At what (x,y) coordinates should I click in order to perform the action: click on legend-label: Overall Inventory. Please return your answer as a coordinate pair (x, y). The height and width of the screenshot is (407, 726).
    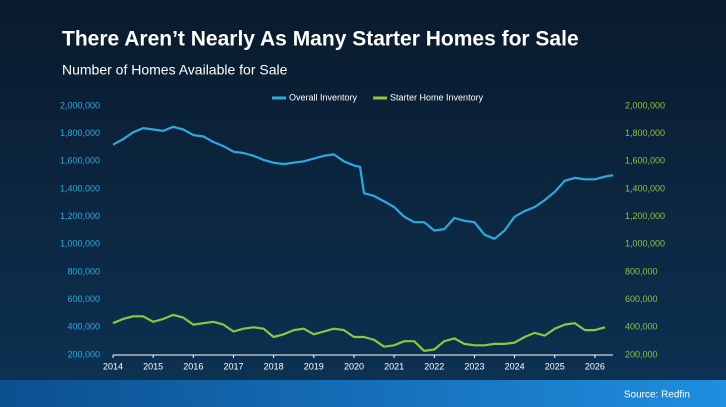
    Looking at the image, I should click on (323, 97).